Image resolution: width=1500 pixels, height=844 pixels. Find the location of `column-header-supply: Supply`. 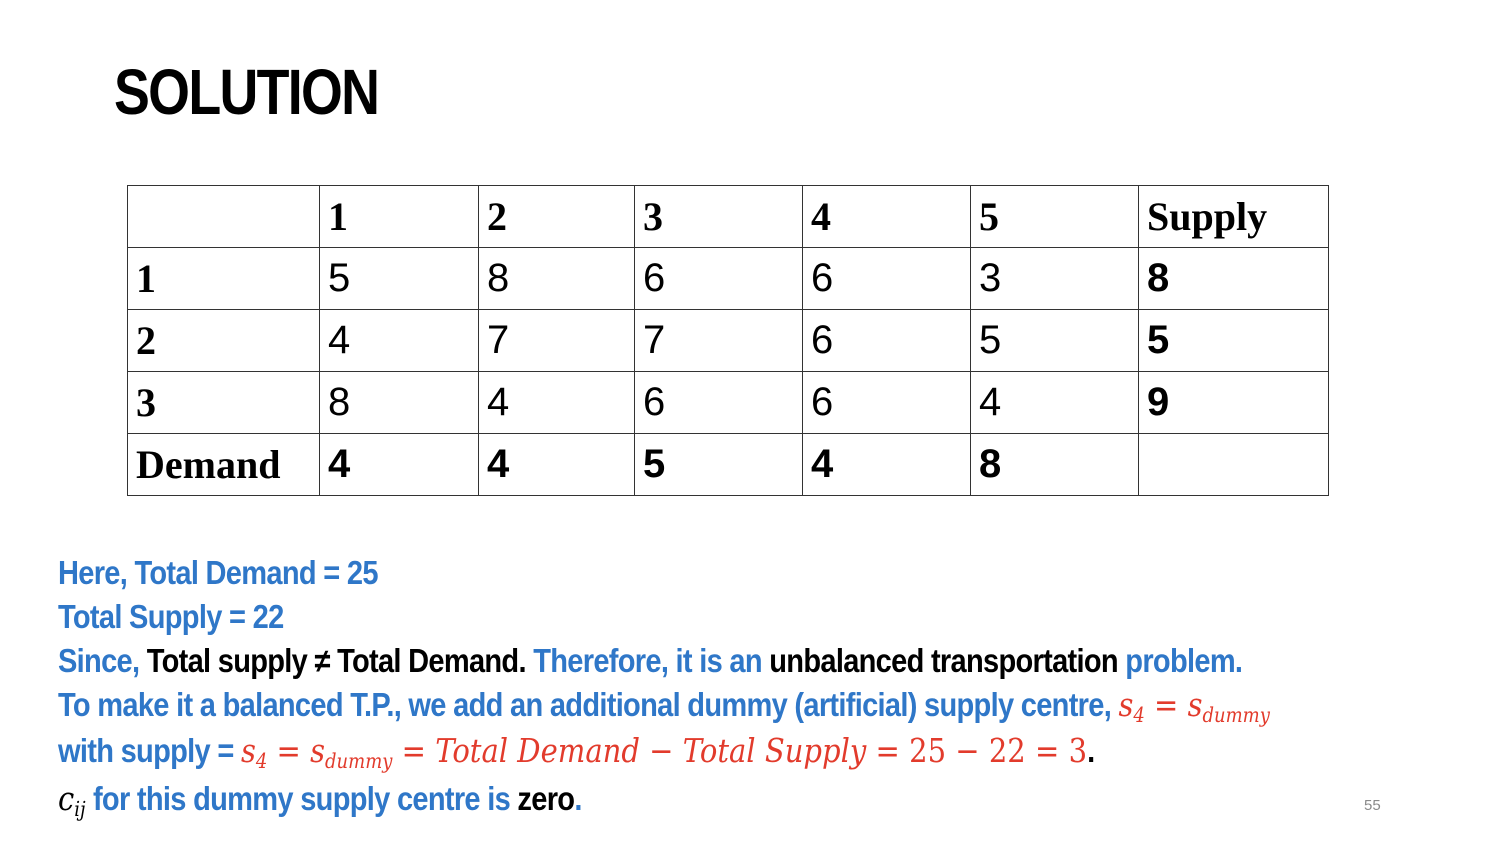

column-header-supply: Supply is located at coordinates (1233, 216).